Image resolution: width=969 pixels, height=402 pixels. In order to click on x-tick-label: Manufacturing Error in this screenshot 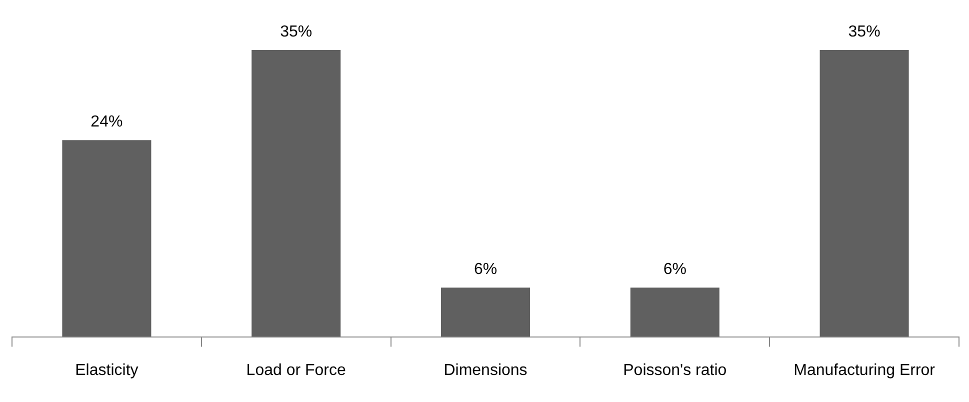, I will do `click(865, 370)`.